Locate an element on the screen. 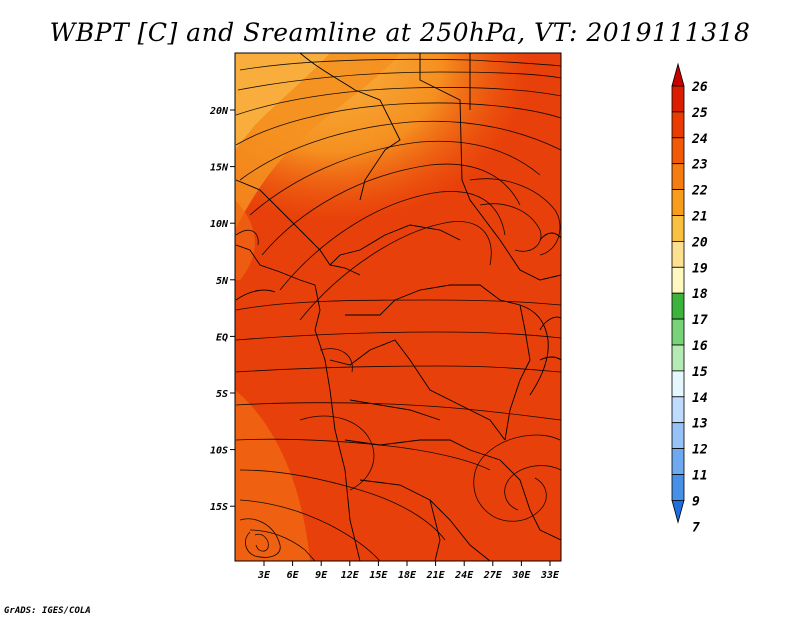  lon-tick-label: 12E is located at coordinates (350, 575).